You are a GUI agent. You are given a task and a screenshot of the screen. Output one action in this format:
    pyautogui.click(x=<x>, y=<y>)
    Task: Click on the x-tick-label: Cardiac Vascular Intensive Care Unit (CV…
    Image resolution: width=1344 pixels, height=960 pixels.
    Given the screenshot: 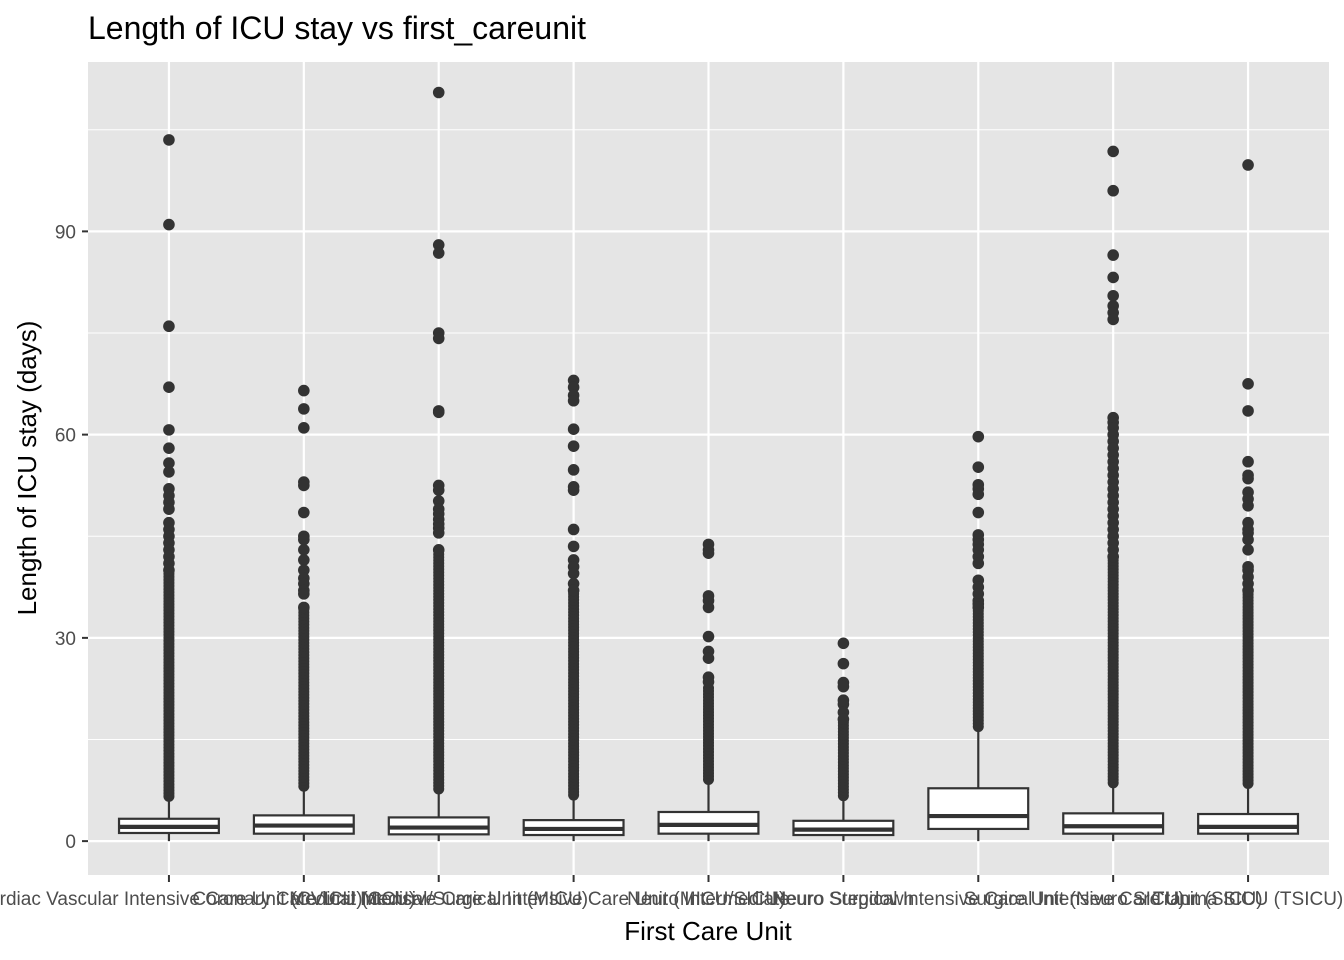 What is the action you would take?
    pyautogui.click(x=181, y=899)
    